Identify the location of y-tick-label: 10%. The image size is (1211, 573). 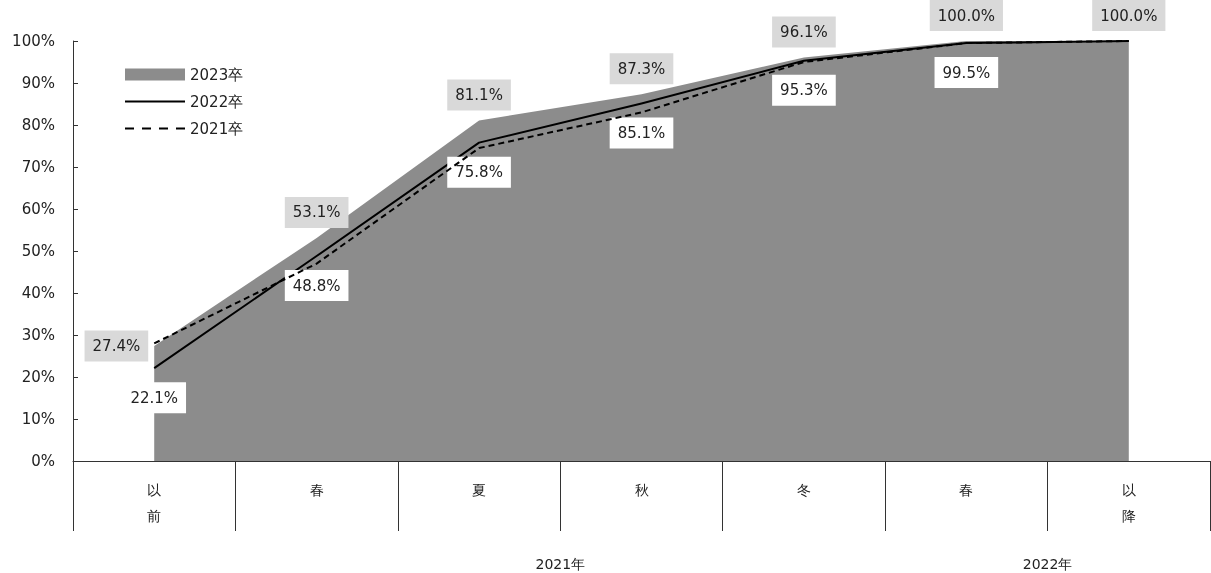
(38, 419).